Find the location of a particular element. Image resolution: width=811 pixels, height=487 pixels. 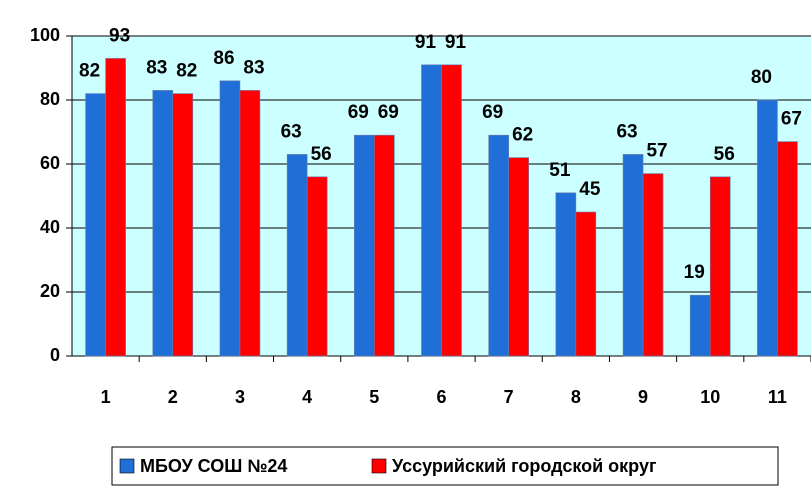

x-tick-label: 1 is located at coordinates (106, 397).